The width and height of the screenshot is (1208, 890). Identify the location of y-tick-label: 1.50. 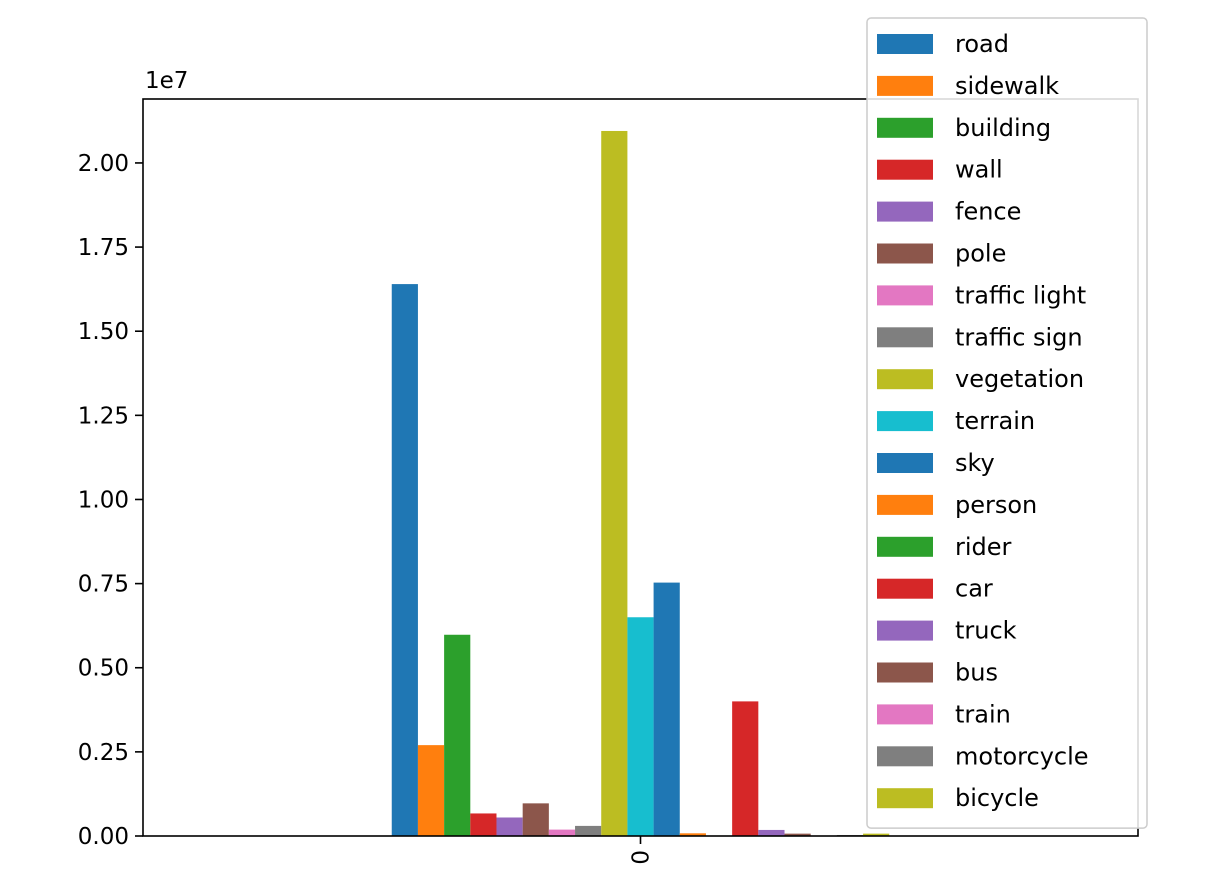
(103, 332).